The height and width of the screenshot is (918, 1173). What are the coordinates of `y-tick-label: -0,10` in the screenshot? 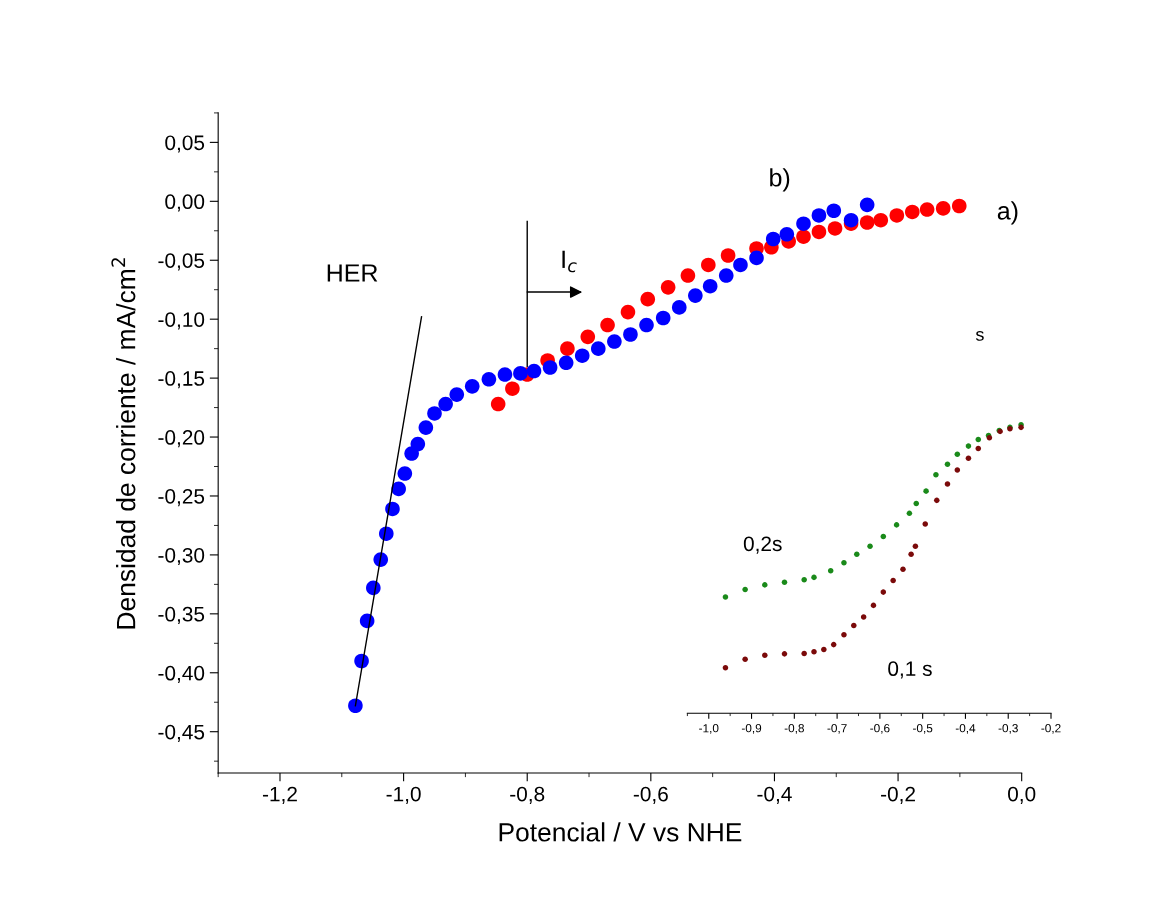 It's located at (181, 321).